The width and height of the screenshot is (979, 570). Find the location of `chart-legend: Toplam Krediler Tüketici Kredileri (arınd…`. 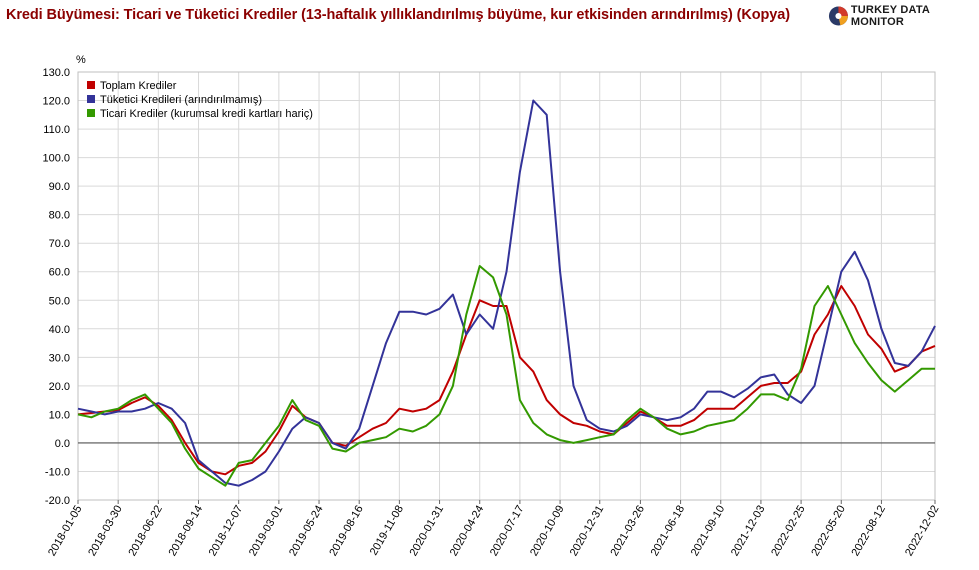

chart-legend: Toplam Krediler Tüketici Kredileri (arınd… is located at coordinates (200, 100).